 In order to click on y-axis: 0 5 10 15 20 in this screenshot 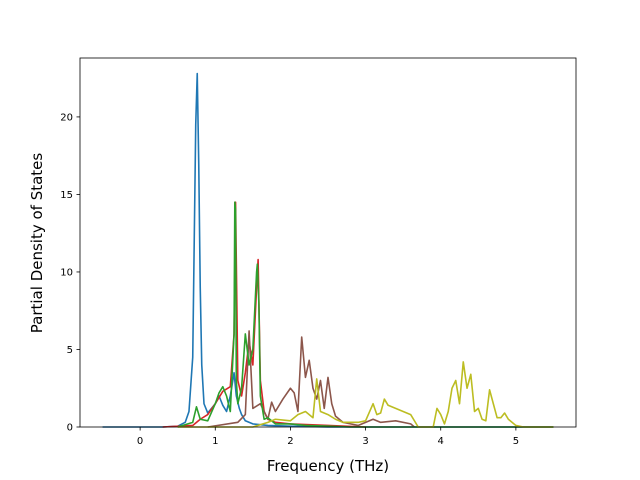, I will do `click(70, 273)`.